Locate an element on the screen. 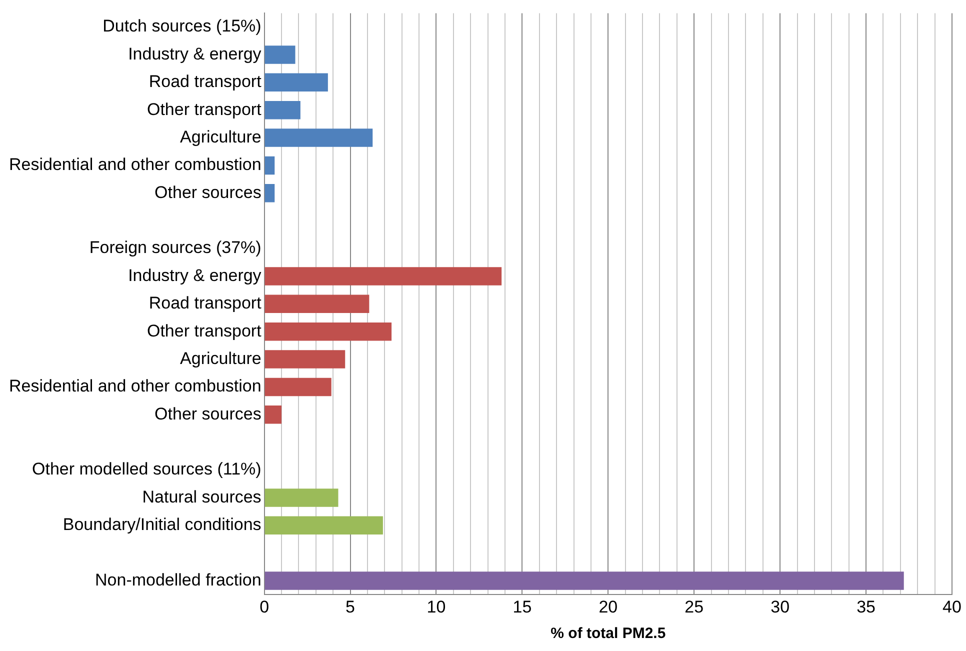  y-tick-label: Natural sources is located at coordinates (202, 496).